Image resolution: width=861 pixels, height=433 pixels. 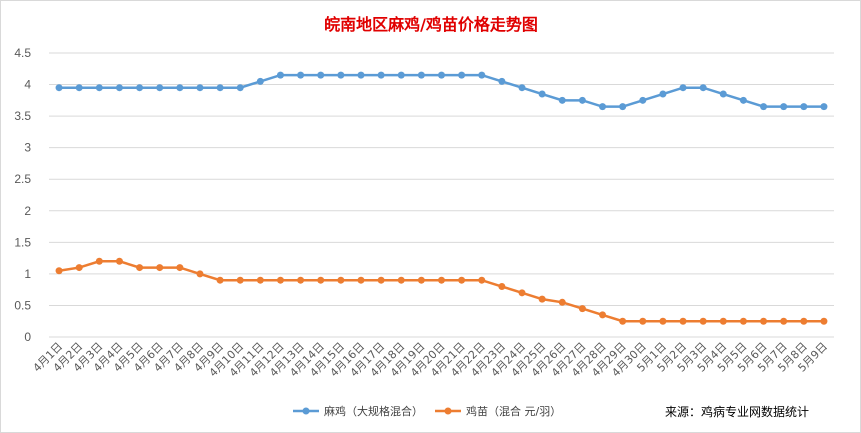 I want to click on series-line, so click(x=441, y=90).